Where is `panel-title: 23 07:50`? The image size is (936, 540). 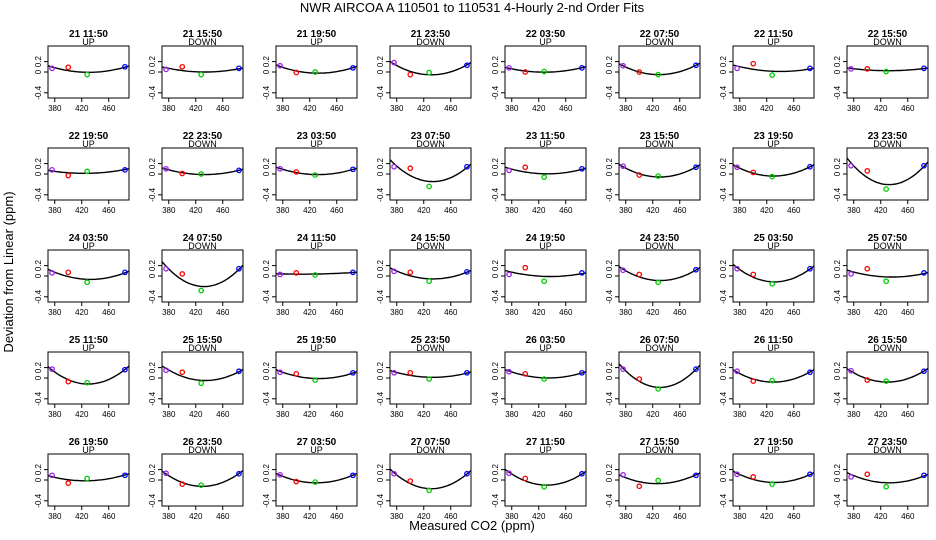 panel-title: 23 07:50 is located at coordinates (431, 136).